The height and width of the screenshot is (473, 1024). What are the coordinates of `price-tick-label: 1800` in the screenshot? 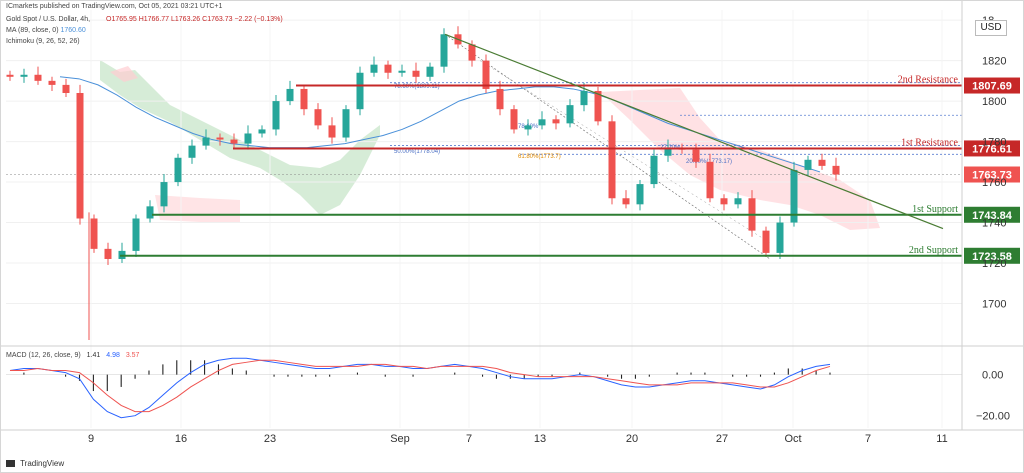 It's located at (994, 102).